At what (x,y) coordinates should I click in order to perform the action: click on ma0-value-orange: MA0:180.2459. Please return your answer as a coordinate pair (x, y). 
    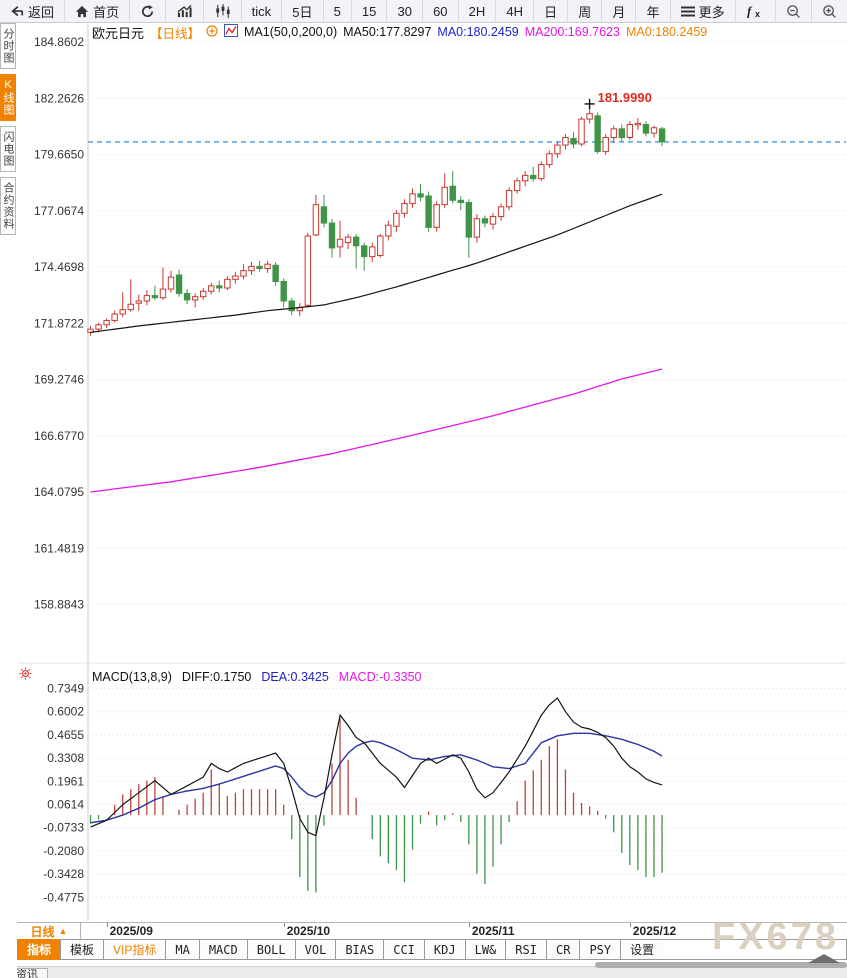
    Looking at the image, I should click on (666, 32).